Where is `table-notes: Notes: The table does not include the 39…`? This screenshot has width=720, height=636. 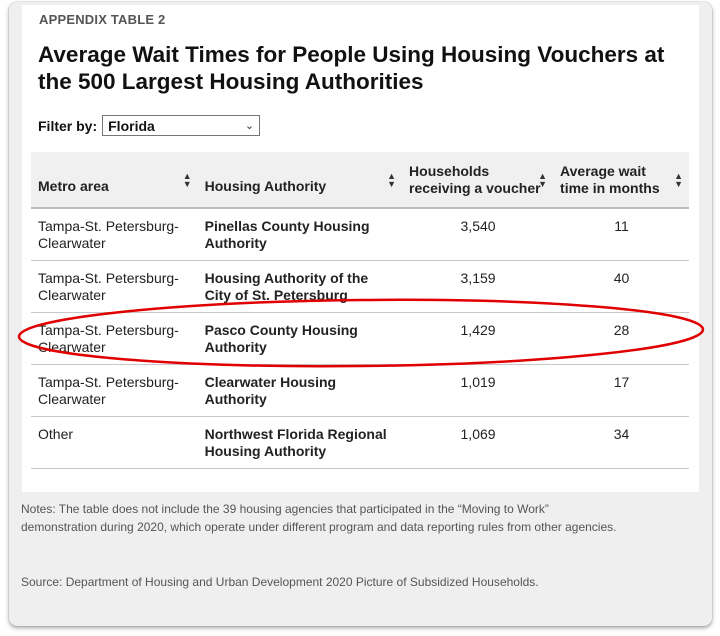 table-notes: Notes: The table does not include the 39… is located at coordinates (319, 518).